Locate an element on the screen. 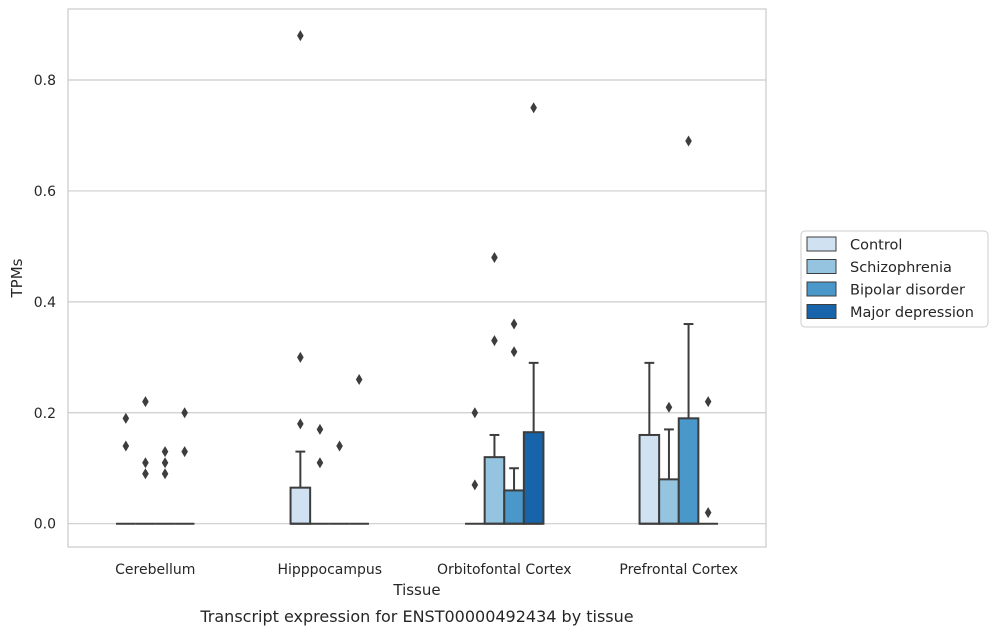 This screenshot has height=634, width=997. y-axis-label: TPMs is located at coordinates (17, 278).